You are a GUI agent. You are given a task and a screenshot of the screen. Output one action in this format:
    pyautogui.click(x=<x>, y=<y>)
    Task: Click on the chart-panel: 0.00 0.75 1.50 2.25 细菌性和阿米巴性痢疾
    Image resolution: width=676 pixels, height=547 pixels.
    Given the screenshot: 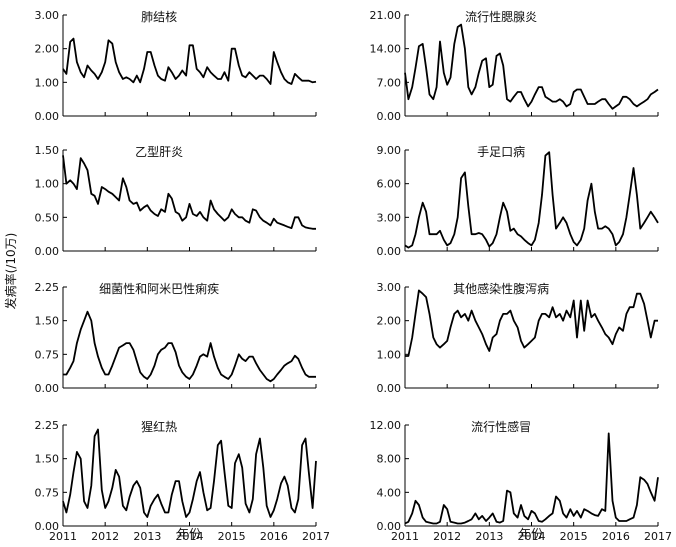 What is the action you would take?
    pyautogui.click(x=176, y=338)
    